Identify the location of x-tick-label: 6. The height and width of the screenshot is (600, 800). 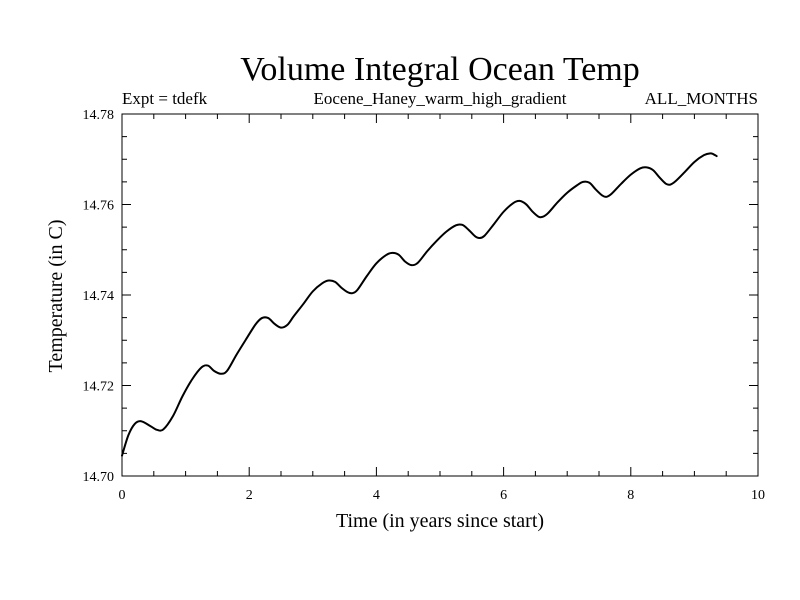
(503, 495).